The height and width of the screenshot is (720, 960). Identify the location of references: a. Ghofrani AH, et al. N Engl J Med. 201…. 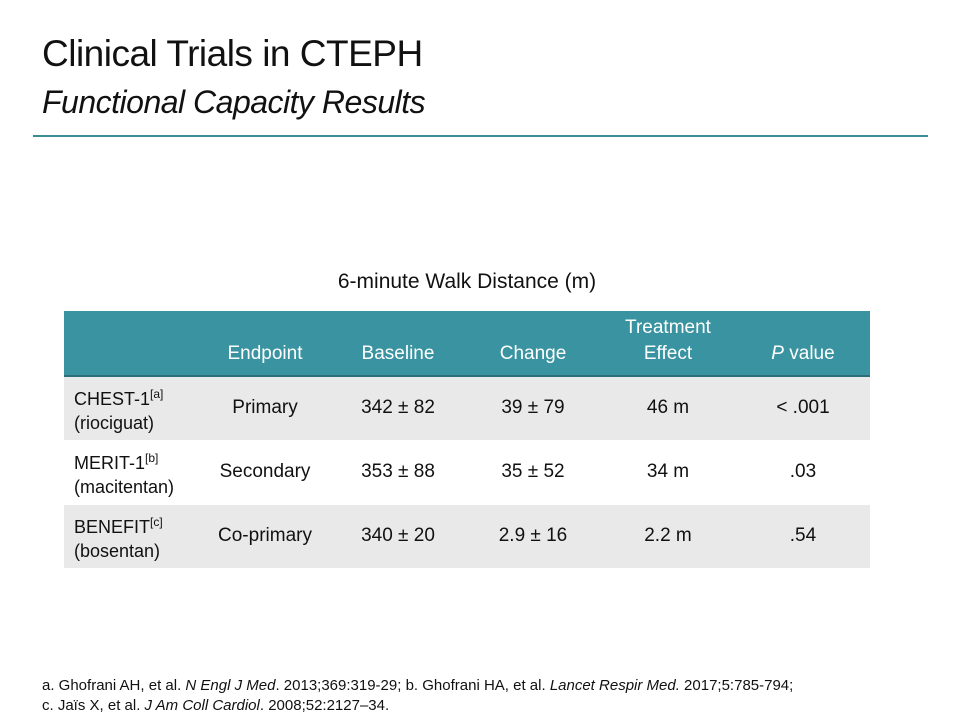
(418, 695).